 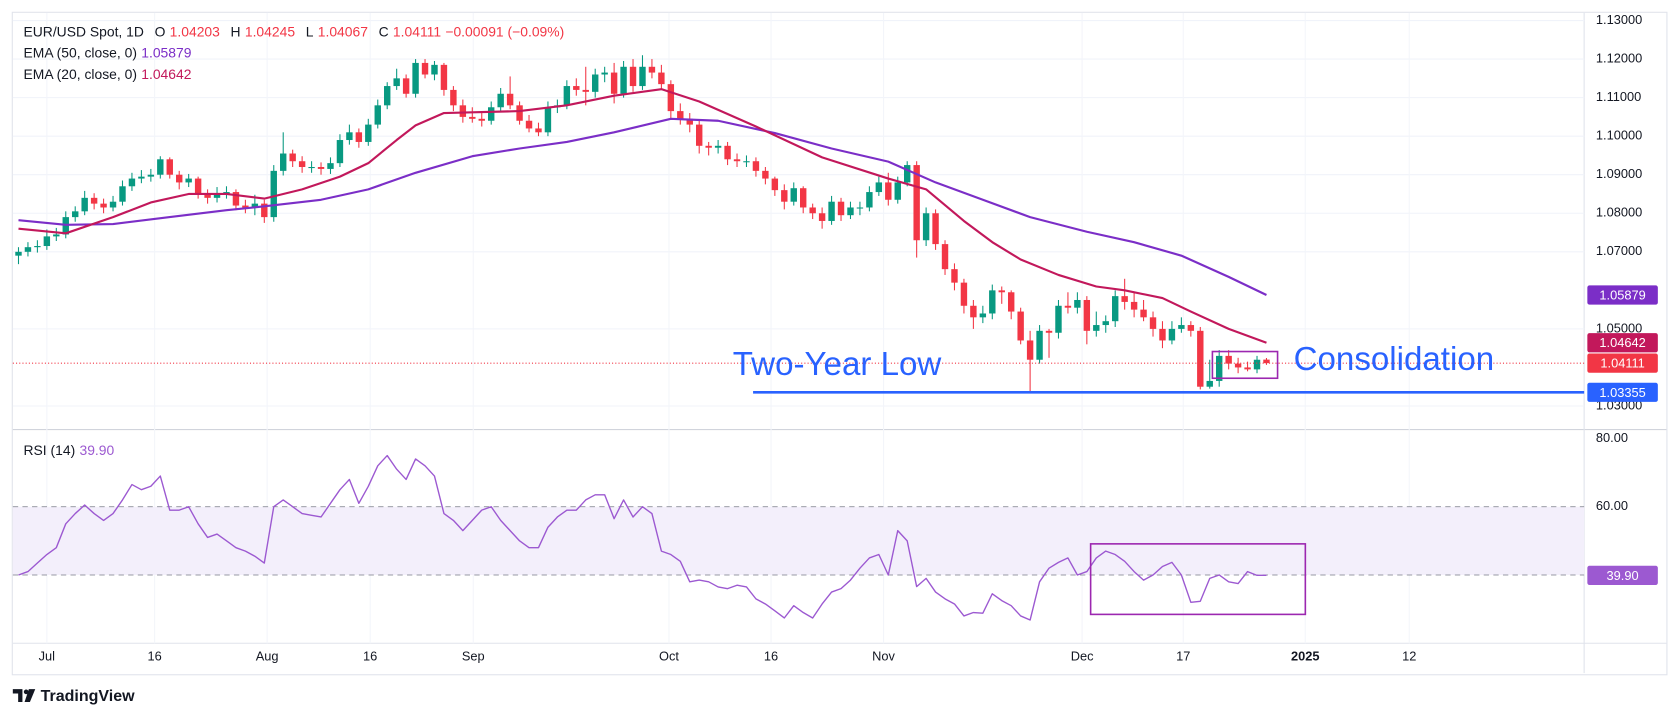 I want to click on ohlc-value: 1.04067, so click(x=342, y=31).